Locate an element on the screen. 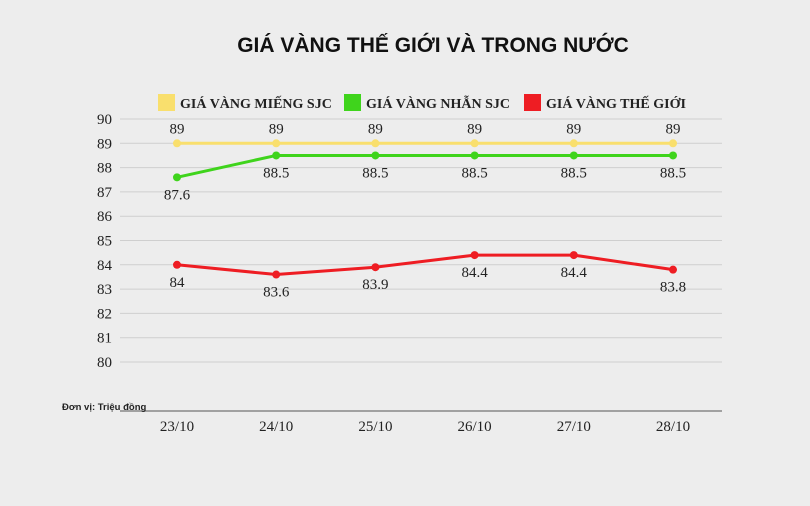  data-label: 87.6 is located at coordinates (177, 195).